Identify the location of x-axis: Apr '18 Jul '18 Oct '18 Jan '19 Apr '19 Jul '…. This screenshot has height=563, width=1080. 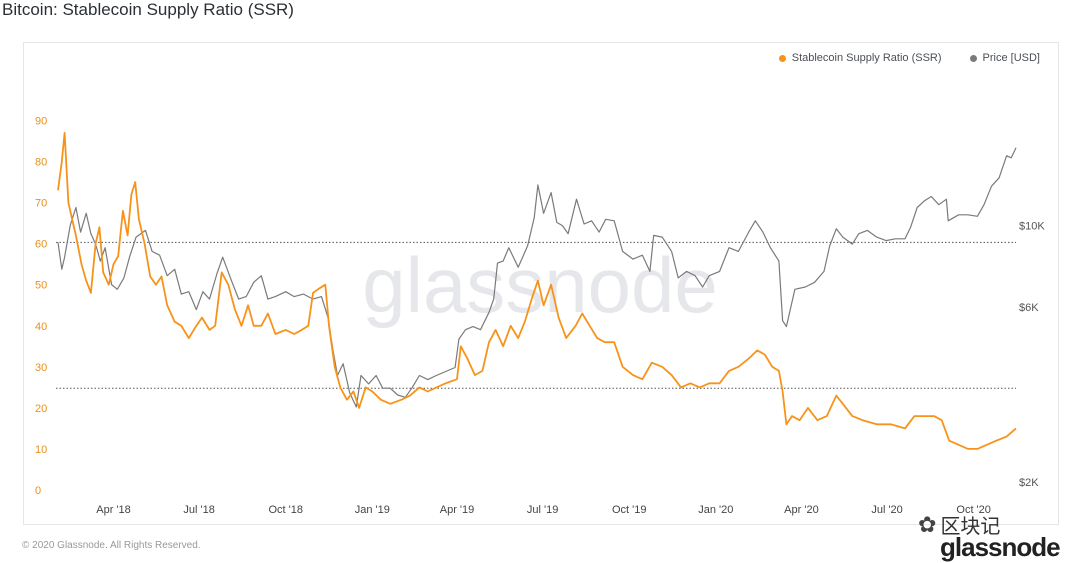
(543, 510).